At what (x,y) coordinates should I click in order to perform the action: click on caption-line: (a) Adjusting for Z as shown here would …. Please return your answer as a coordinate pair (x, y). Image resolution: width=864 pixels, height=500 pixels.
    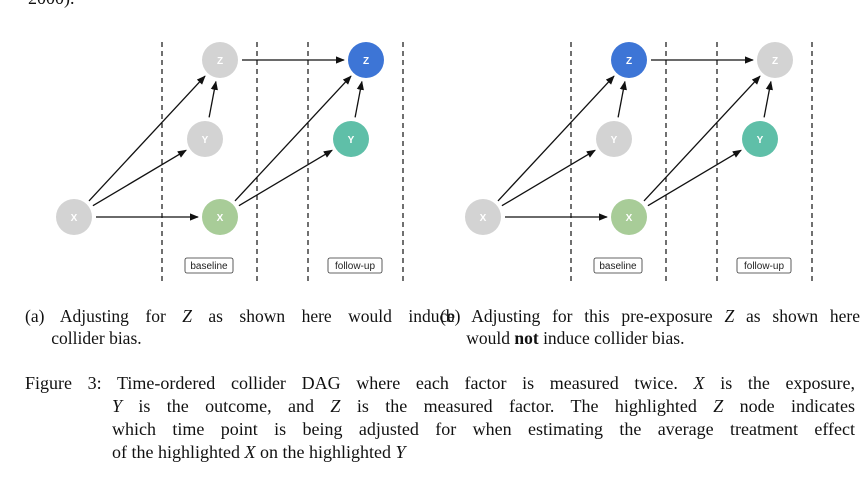
    Looking at the image, I should click on (240, 316).